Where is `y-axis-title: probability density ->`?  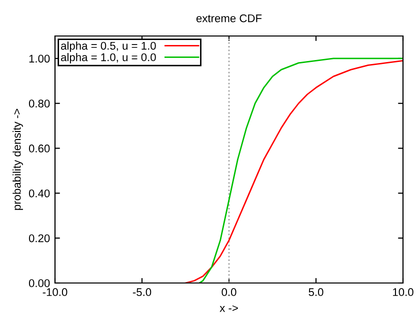
y-axis-title: probability density -> is located at coordinates (17, 159).